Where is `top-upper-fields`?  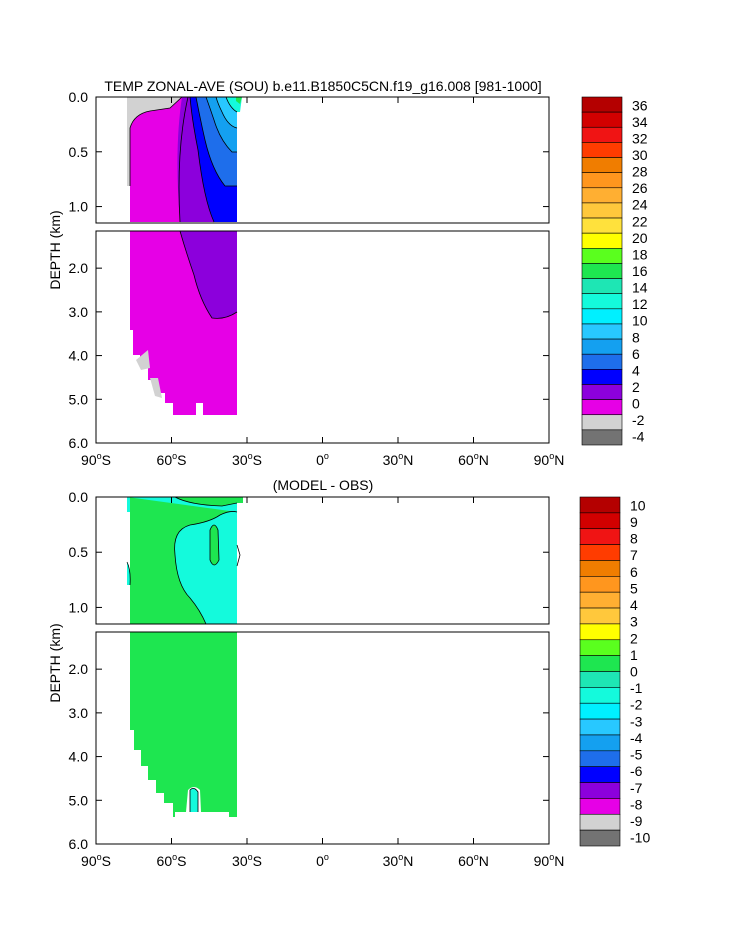 top-upper-fields is located at coordinates (184, 159).